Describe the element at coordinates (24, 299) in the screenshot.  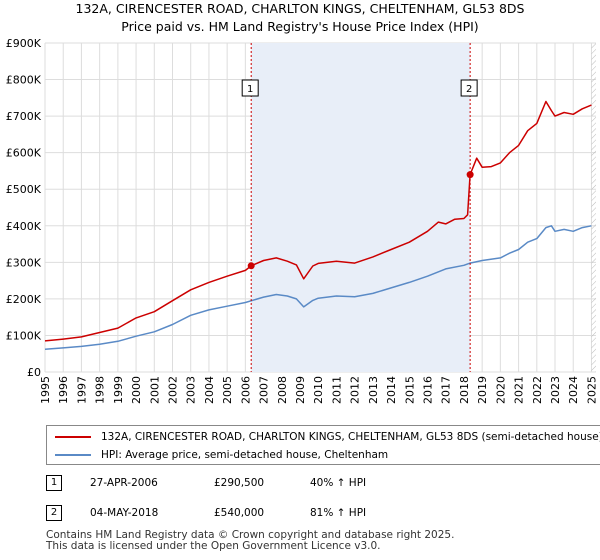
I see `y-tick-label: £200K` at that location.